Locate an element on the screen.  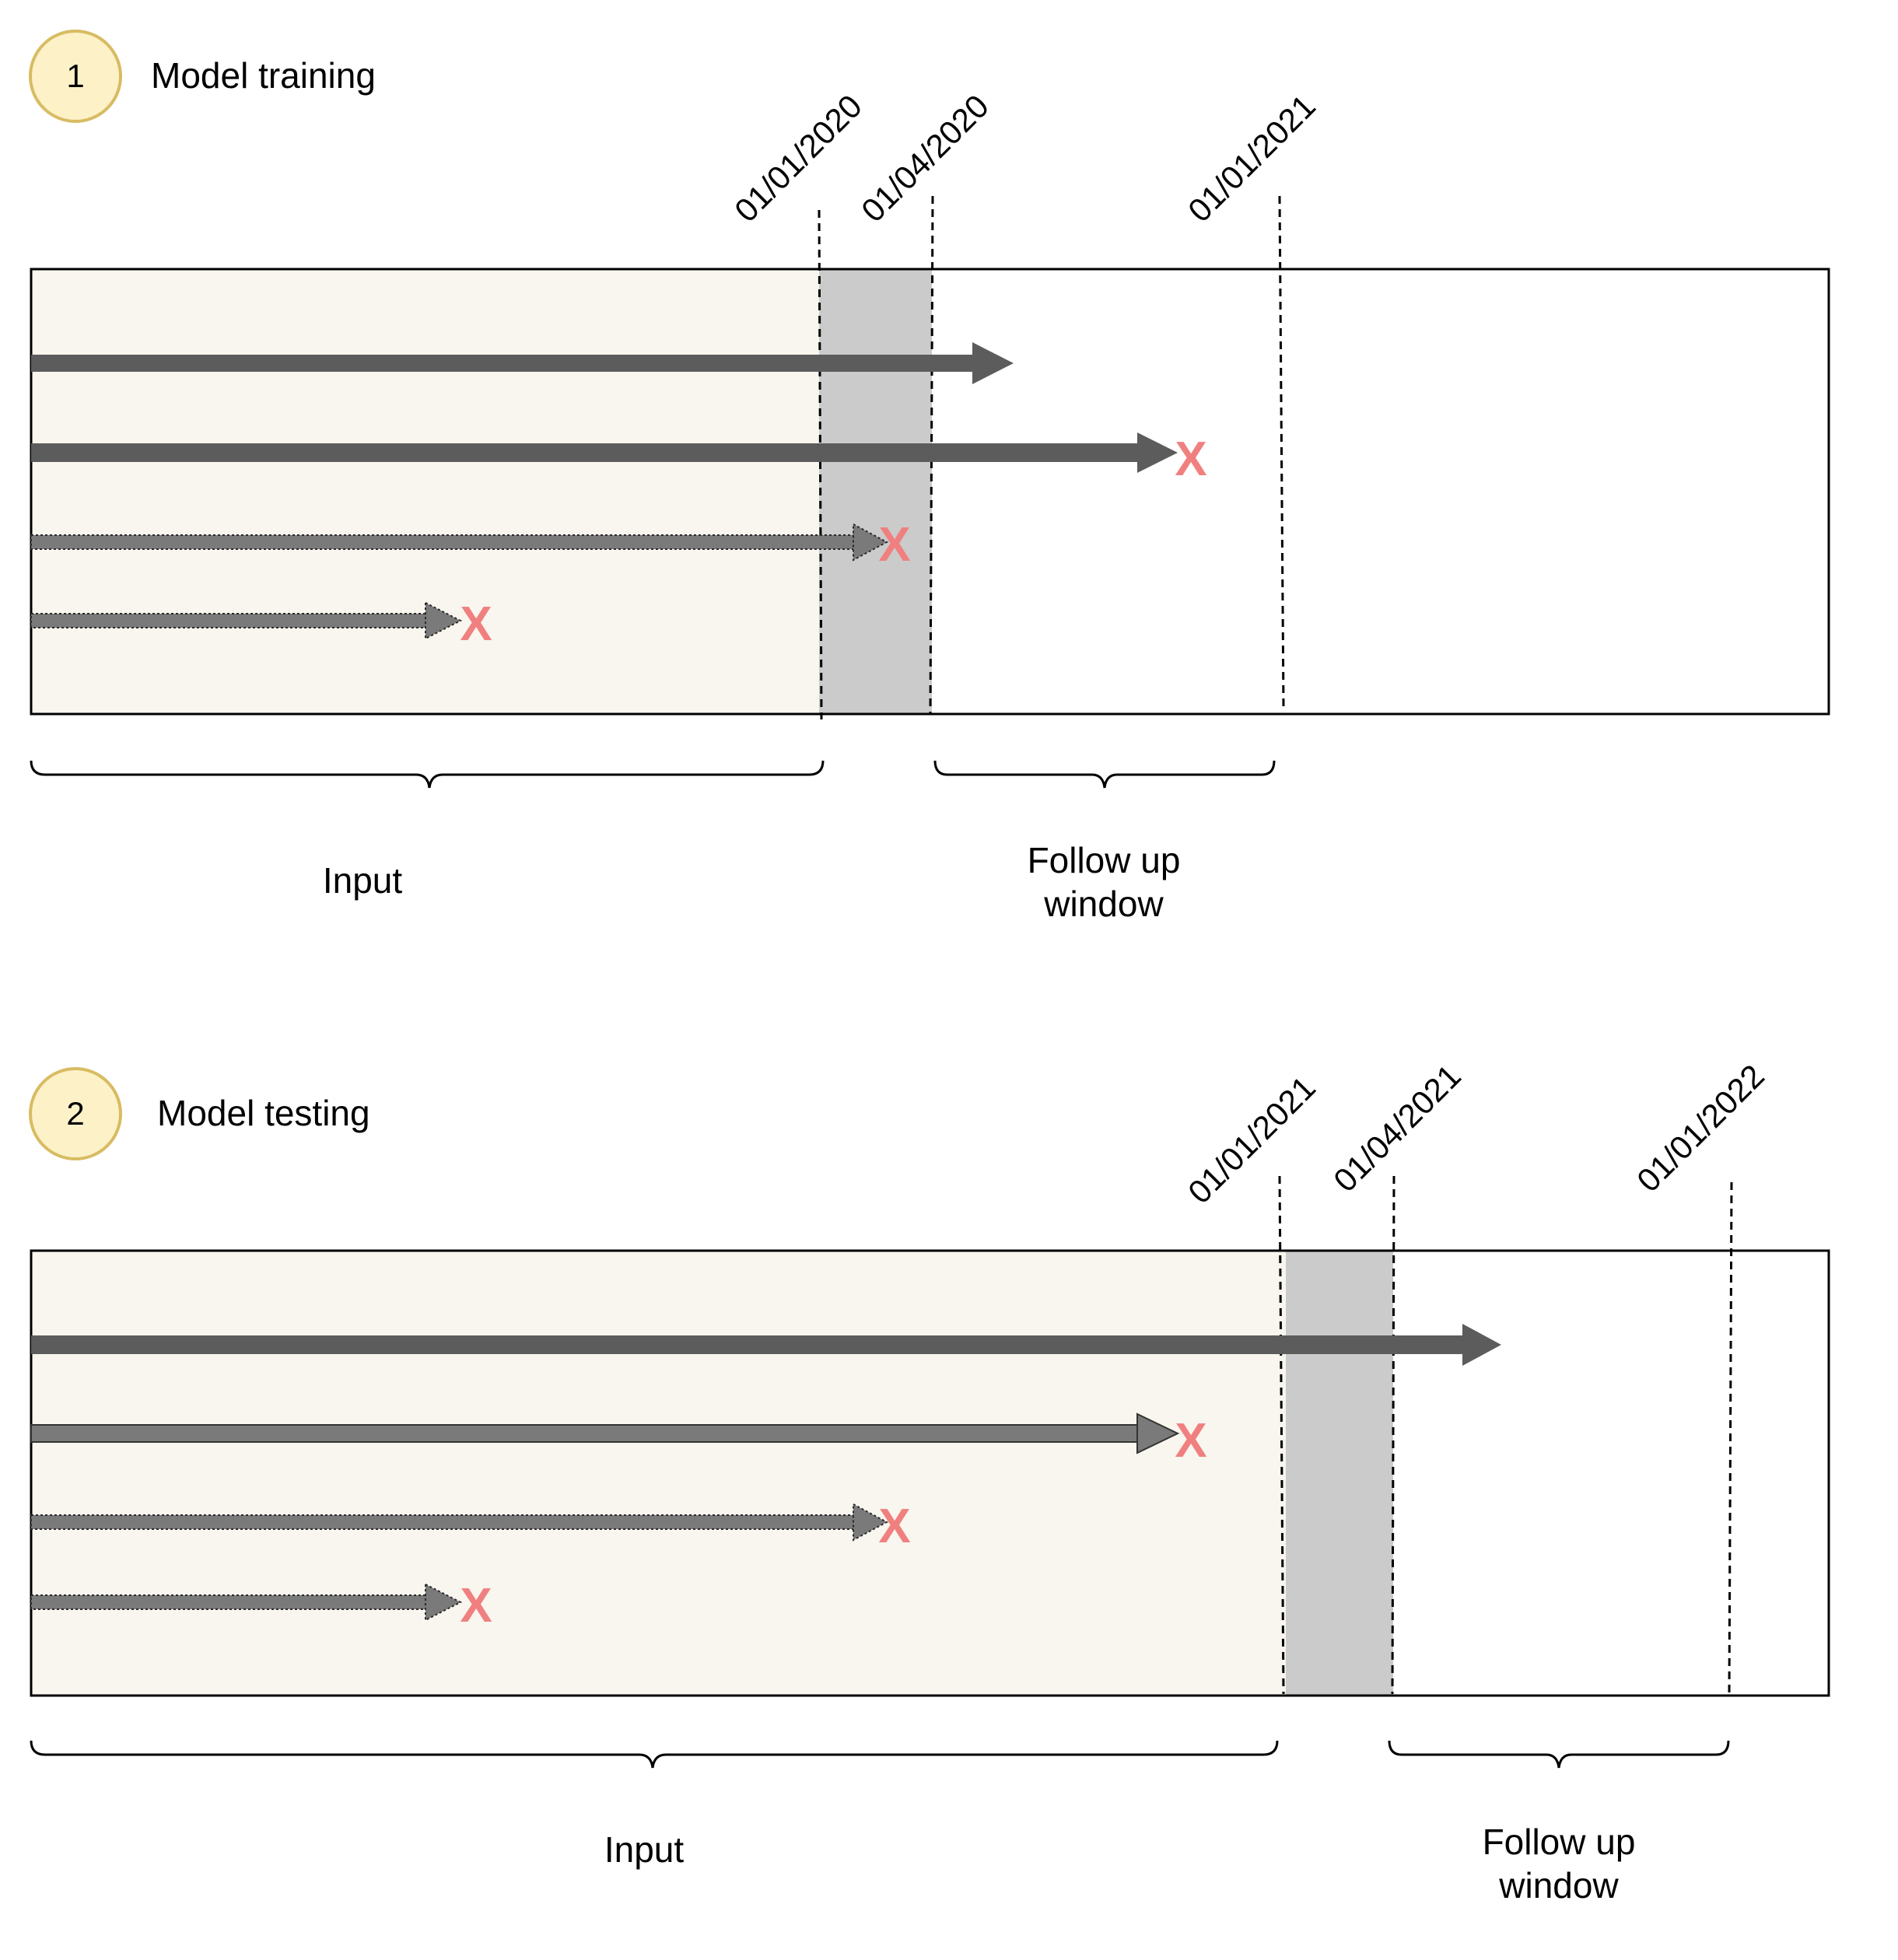
date-label: 01/04/2020 is located at coordinates (925, 158).